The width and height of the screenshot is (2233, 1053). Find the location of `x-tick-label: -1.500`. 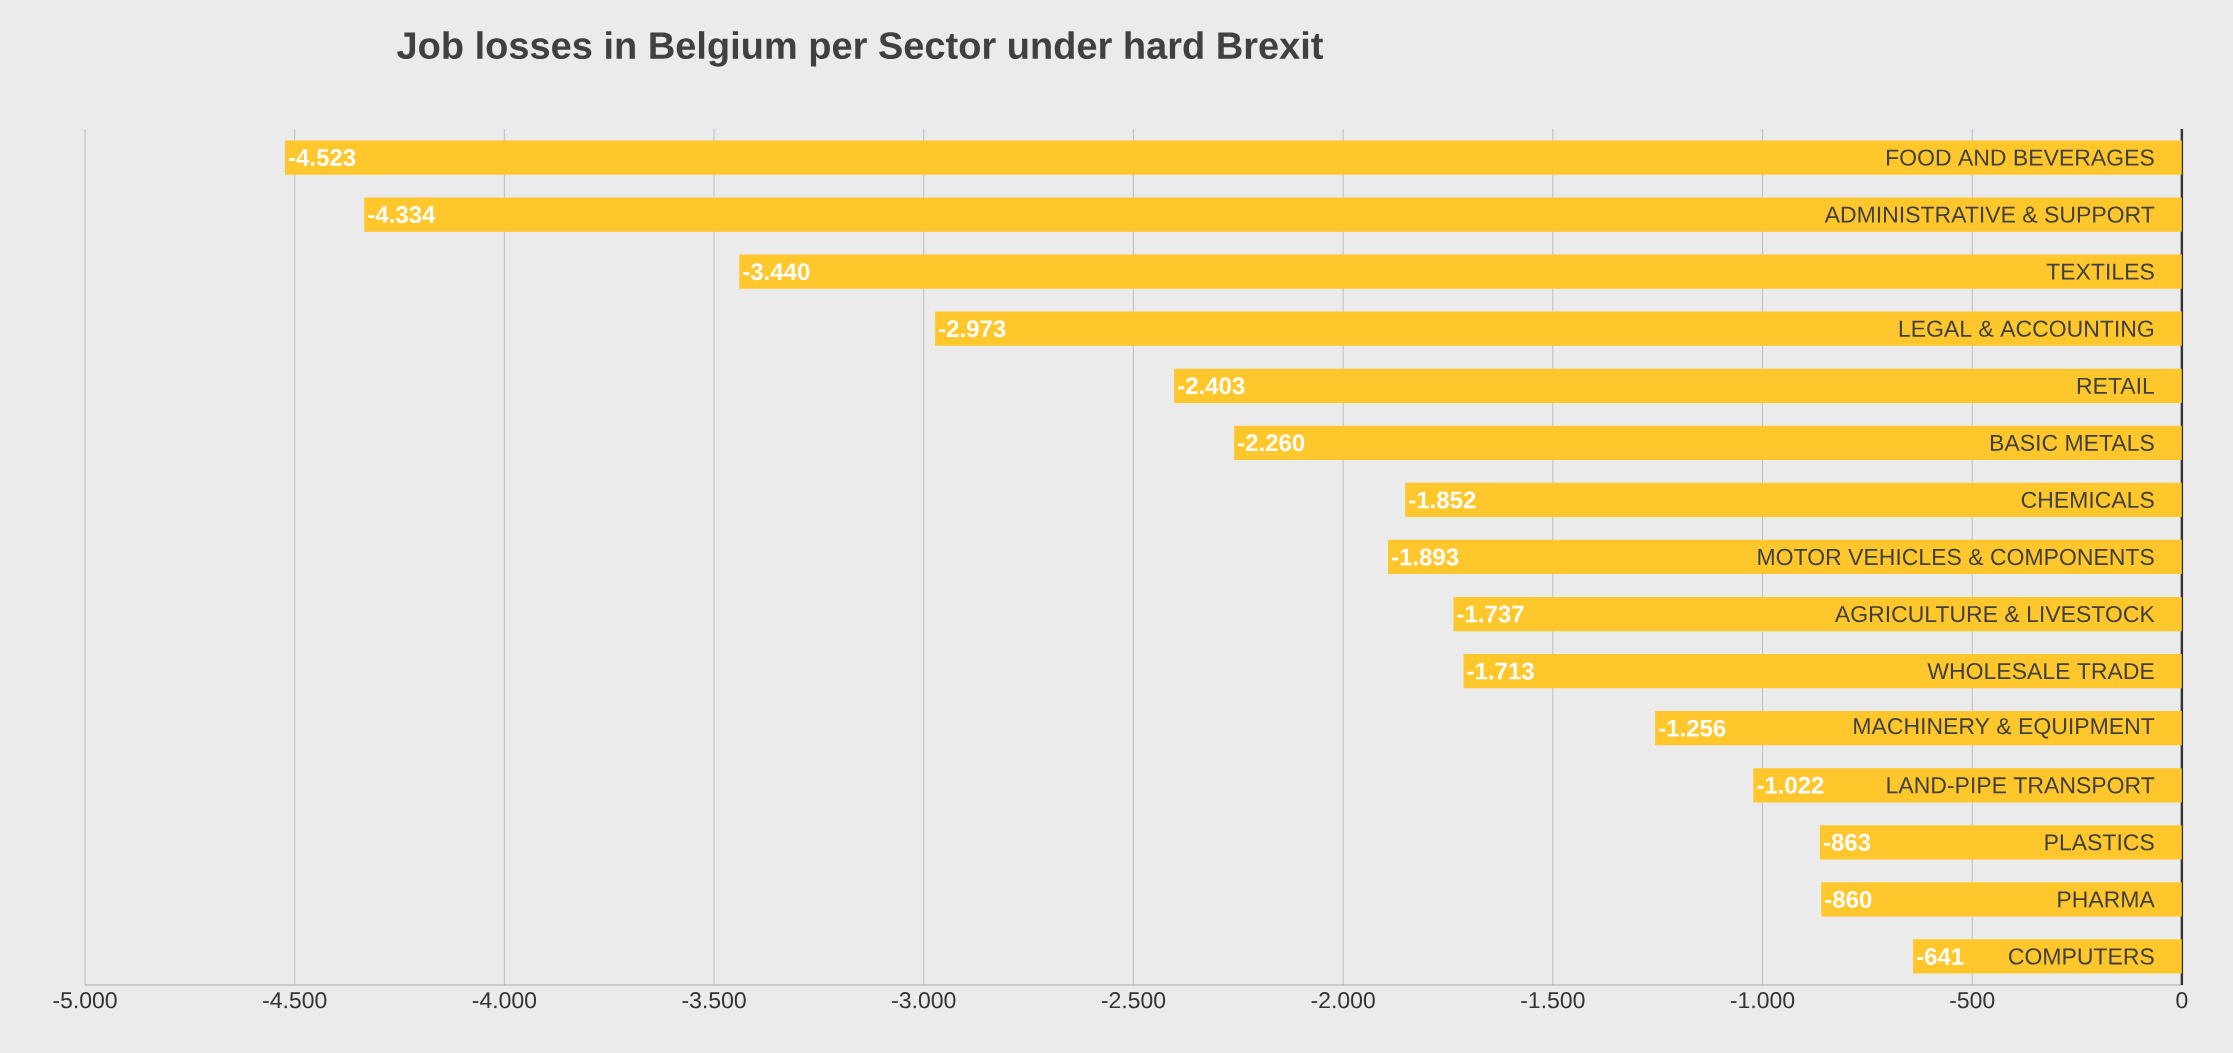

x-tick-label: -1.500 is located at coordinates (1553, 1000).